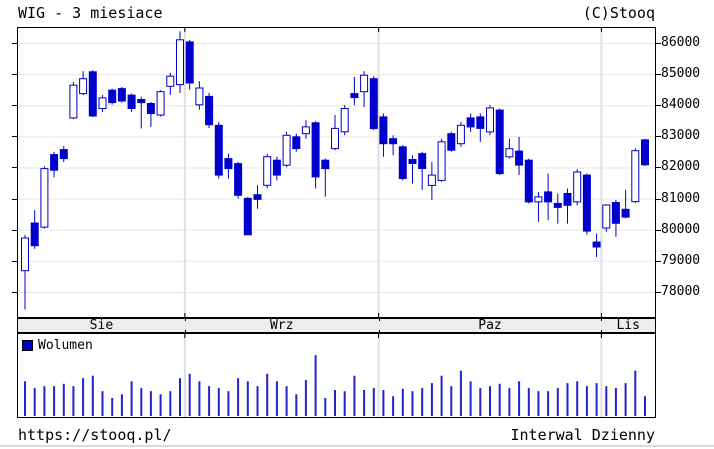  Describe the element at coordinates (27, 345) in the screenshot. I see `volume-legend-swatch-icon` at that location.